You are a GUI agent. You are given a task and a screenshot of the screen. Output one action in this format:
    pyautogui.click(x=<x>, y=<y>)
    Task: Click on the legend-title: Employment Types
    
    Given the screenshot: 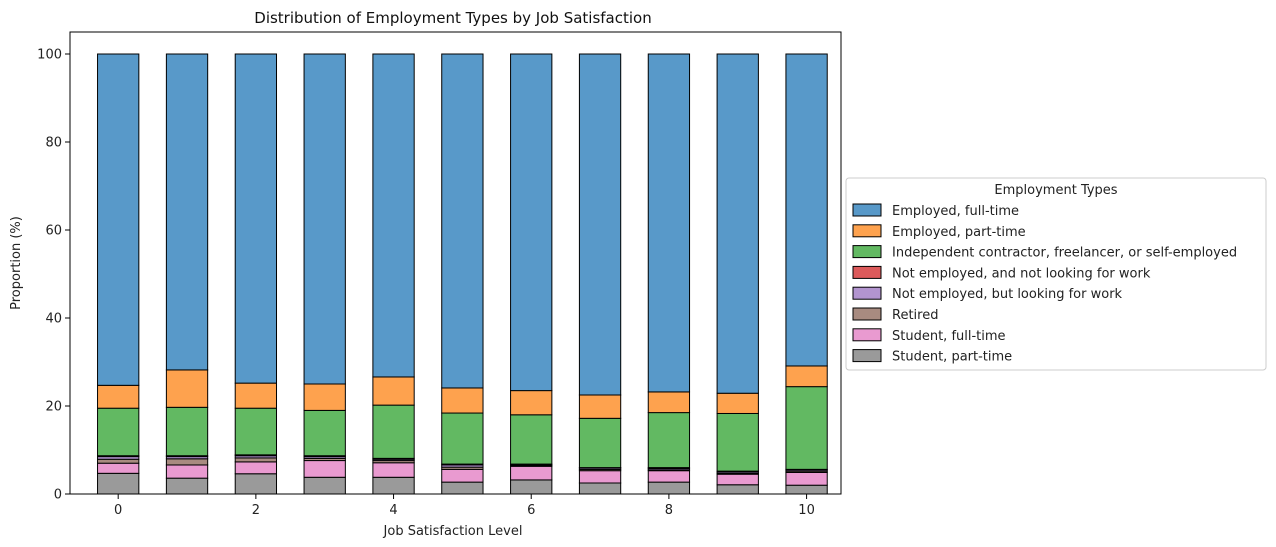 What is the action you would take?
    pyautogui.click(x=1055, y=190)
    